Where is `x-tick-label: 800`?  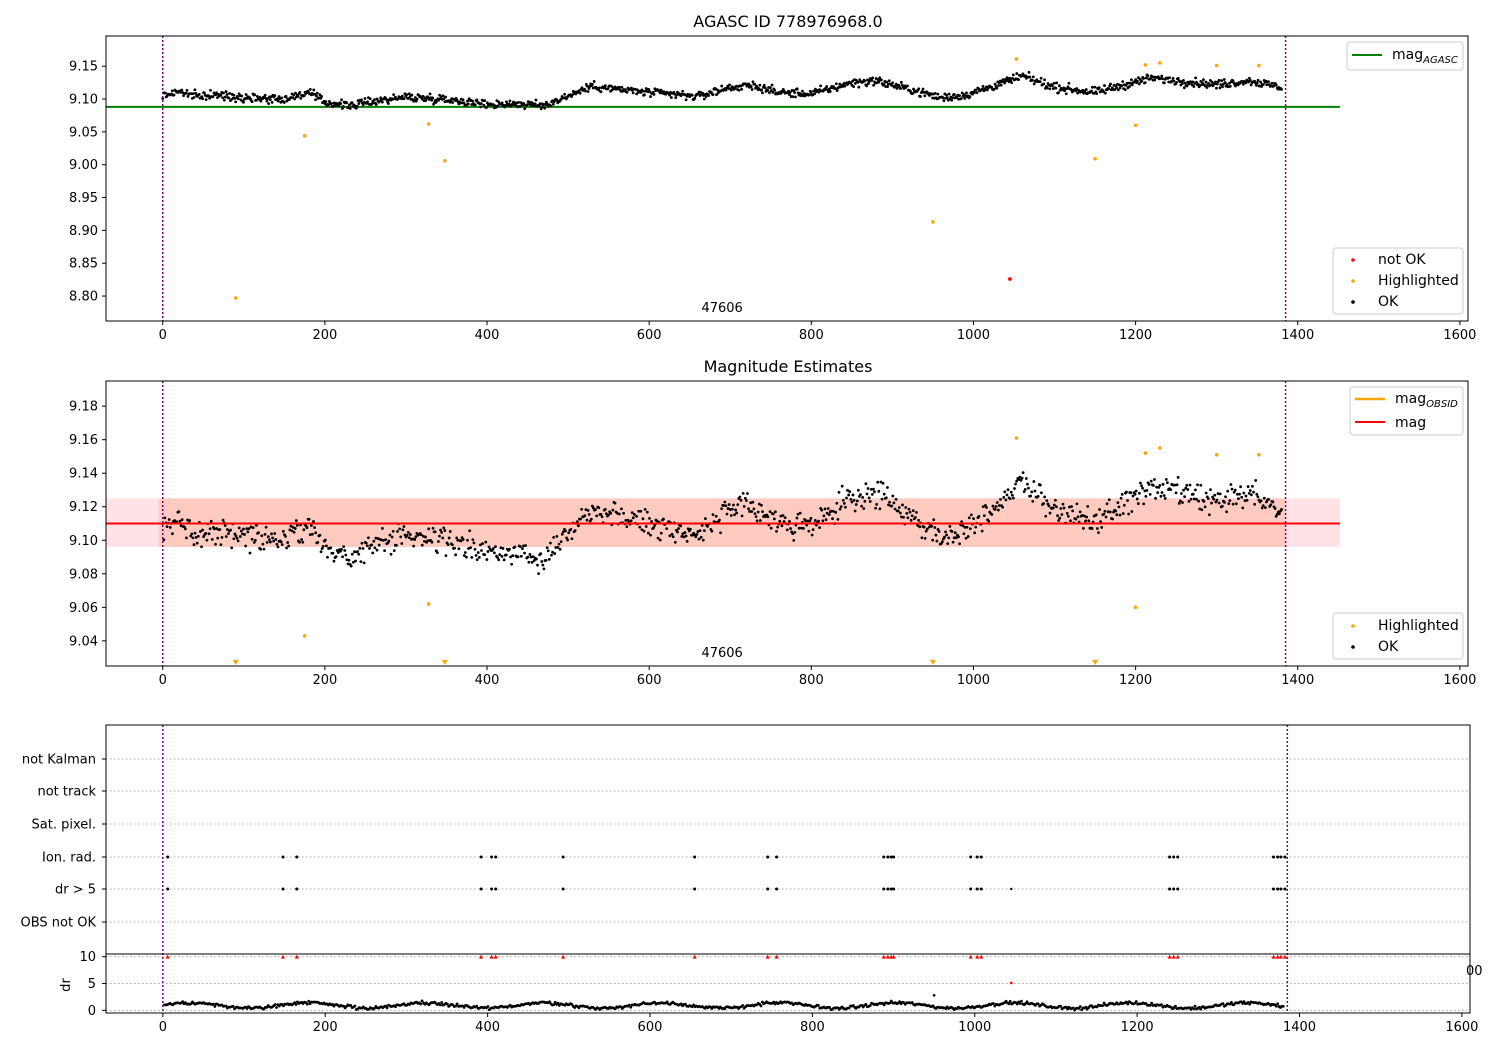
x-tick-label: 800 is located at coordinates (811, 680).